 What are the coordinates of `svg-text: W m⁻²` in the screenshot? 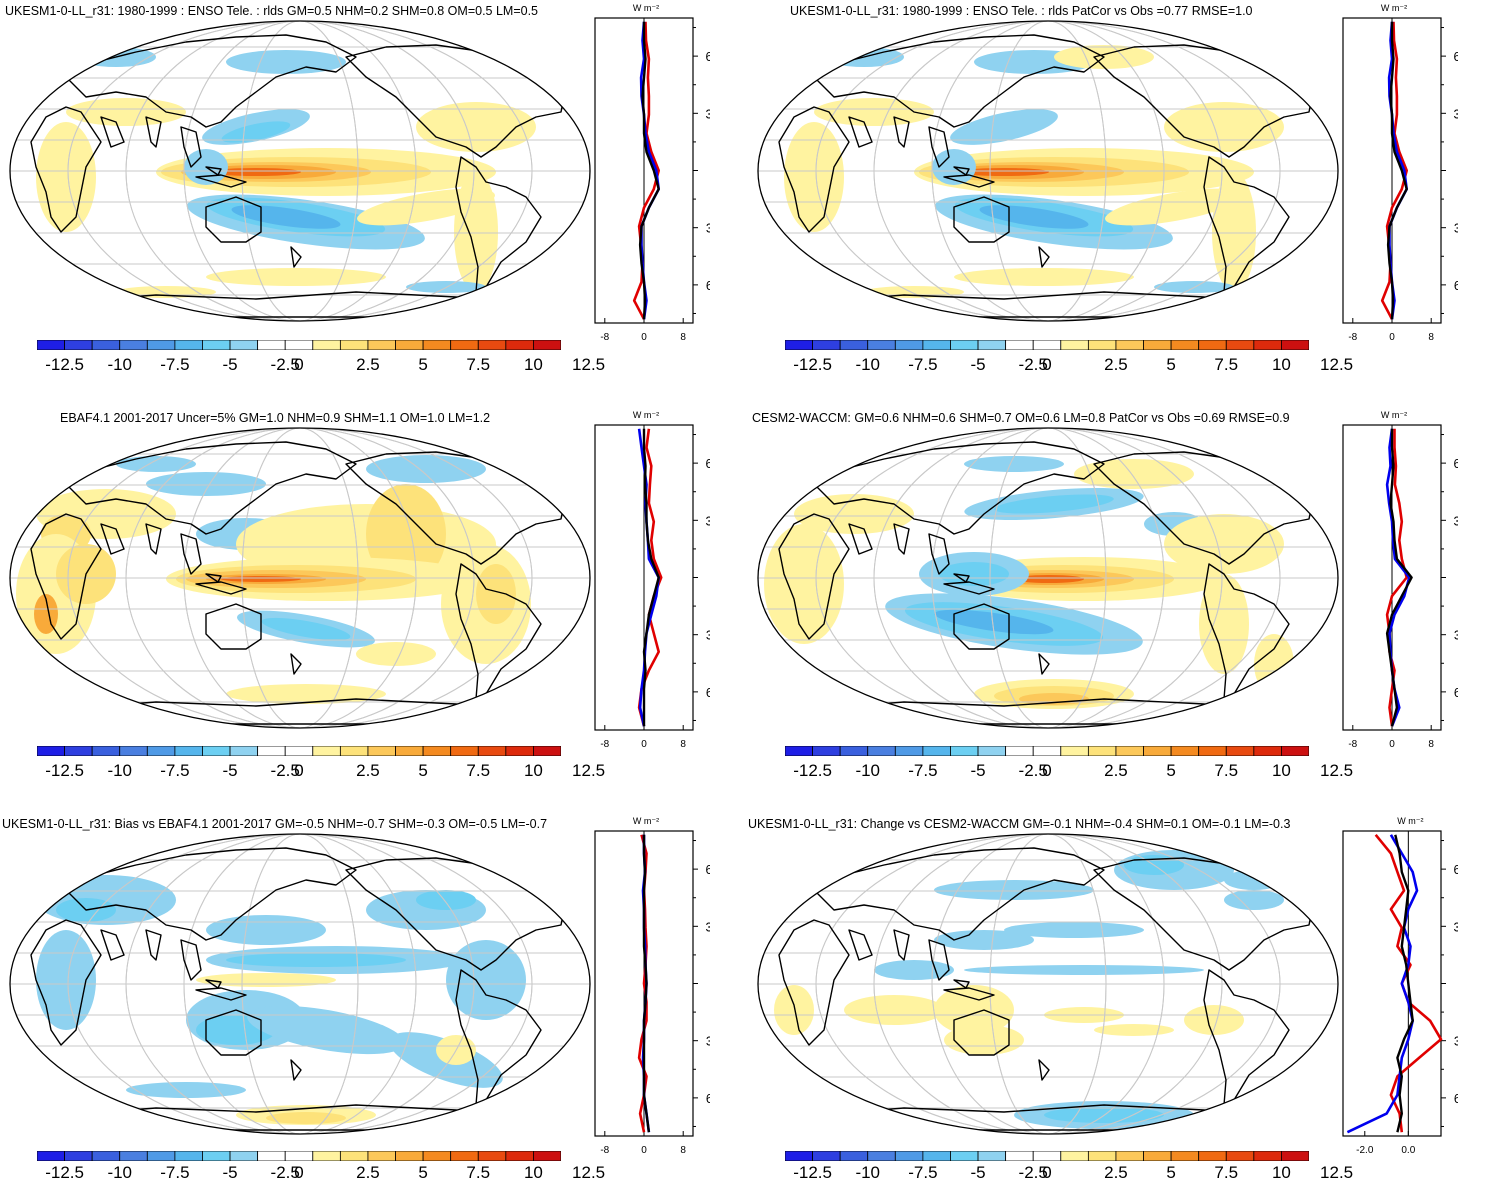 It's located at (1394, 415).